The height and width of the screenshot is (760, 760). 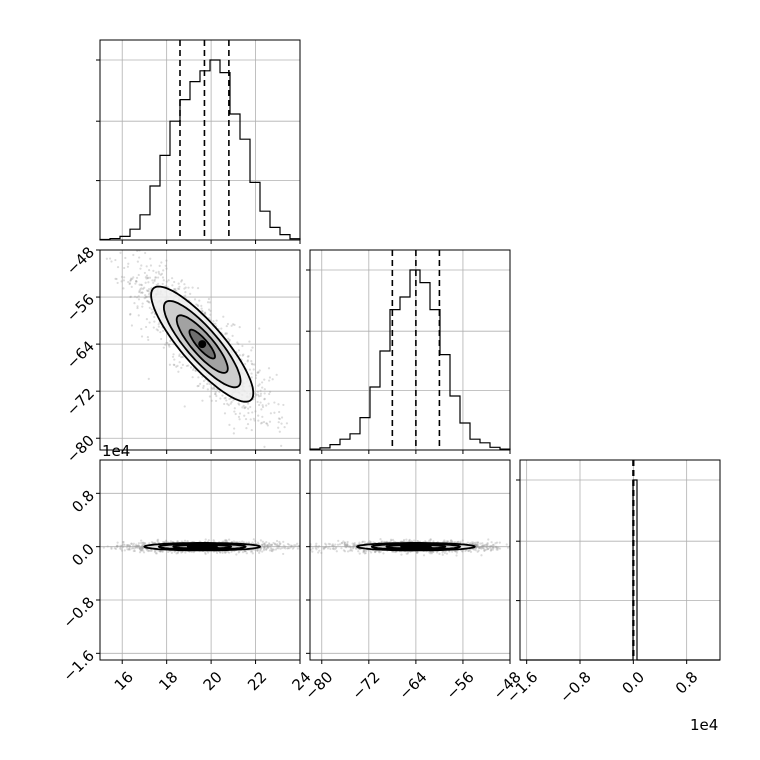 What do you see at coordinates (79, 612) in the screenshot?
I see `y-tick-label: −0.8` at bounding box center [79, 612].